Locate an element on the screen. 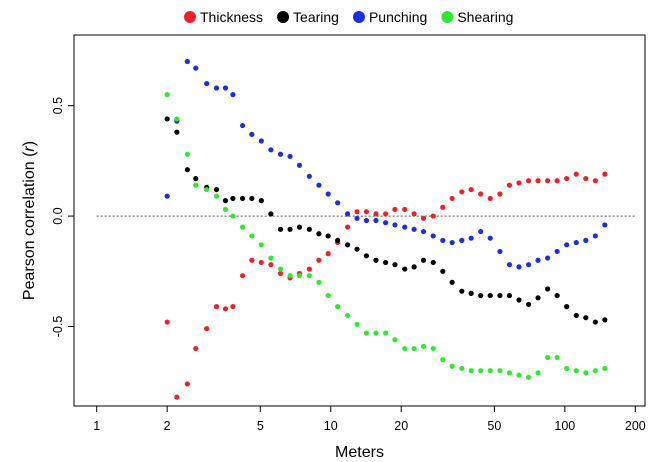 This screenshot has height=462, width=657. y-tick-label: -0.5 is located at coordinates (58, 327).